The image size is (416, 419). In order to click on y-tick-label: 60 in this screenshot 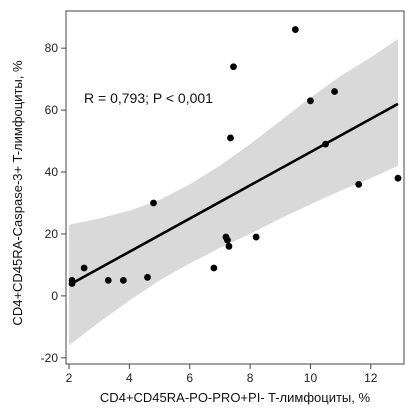, I will do `click(52, 110)`.